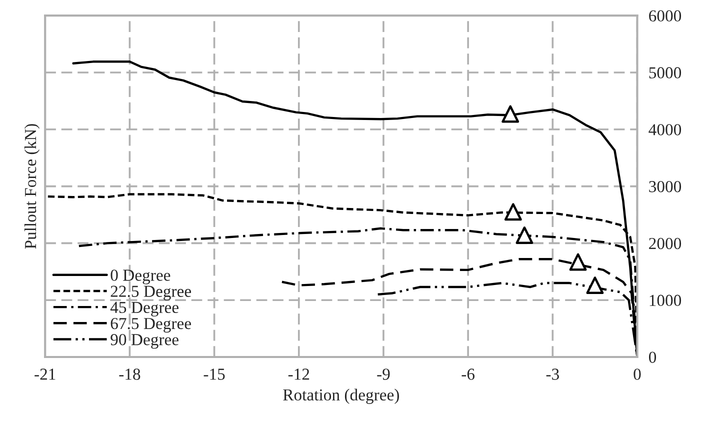  I want to click on y-tick-label: 0, so click(652, 357).